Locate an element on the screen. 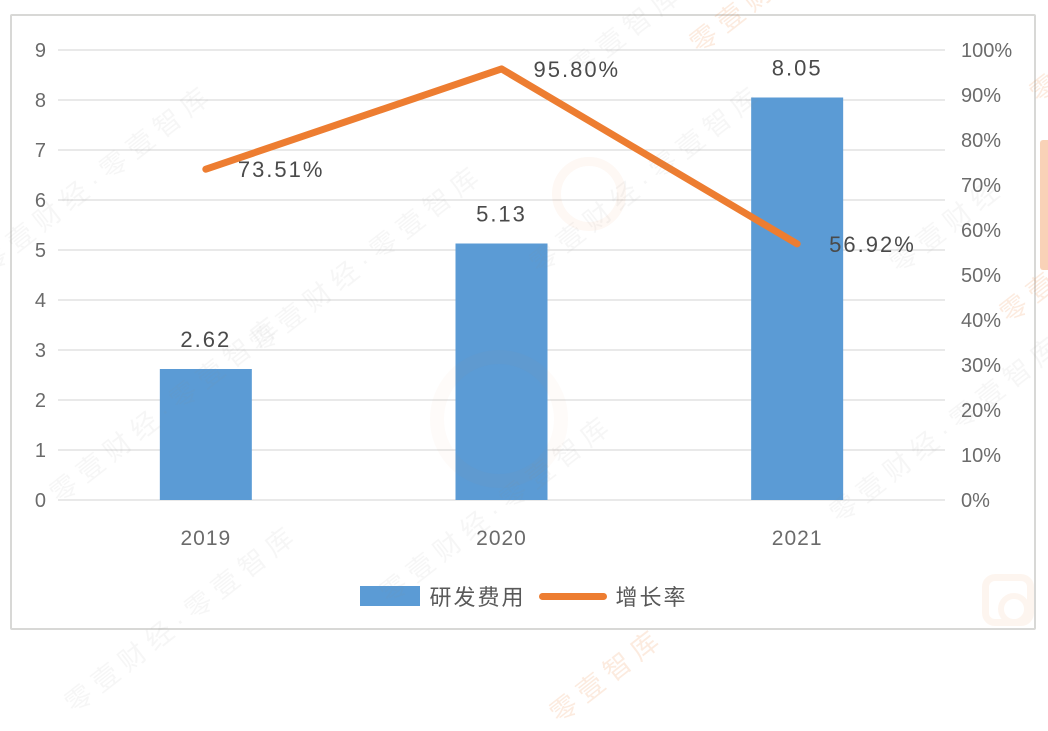 The image size is (1048, 731). right-axis-tick-label: 30% is located at coordinates (981, 366).